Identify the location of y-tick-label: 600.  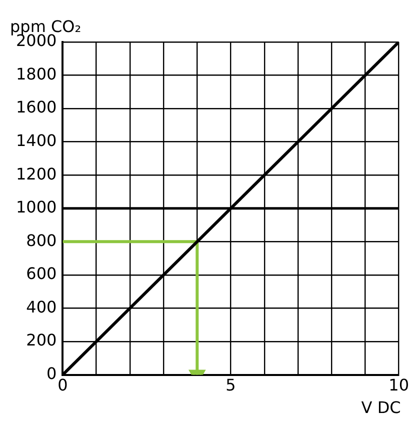
(41, 274).